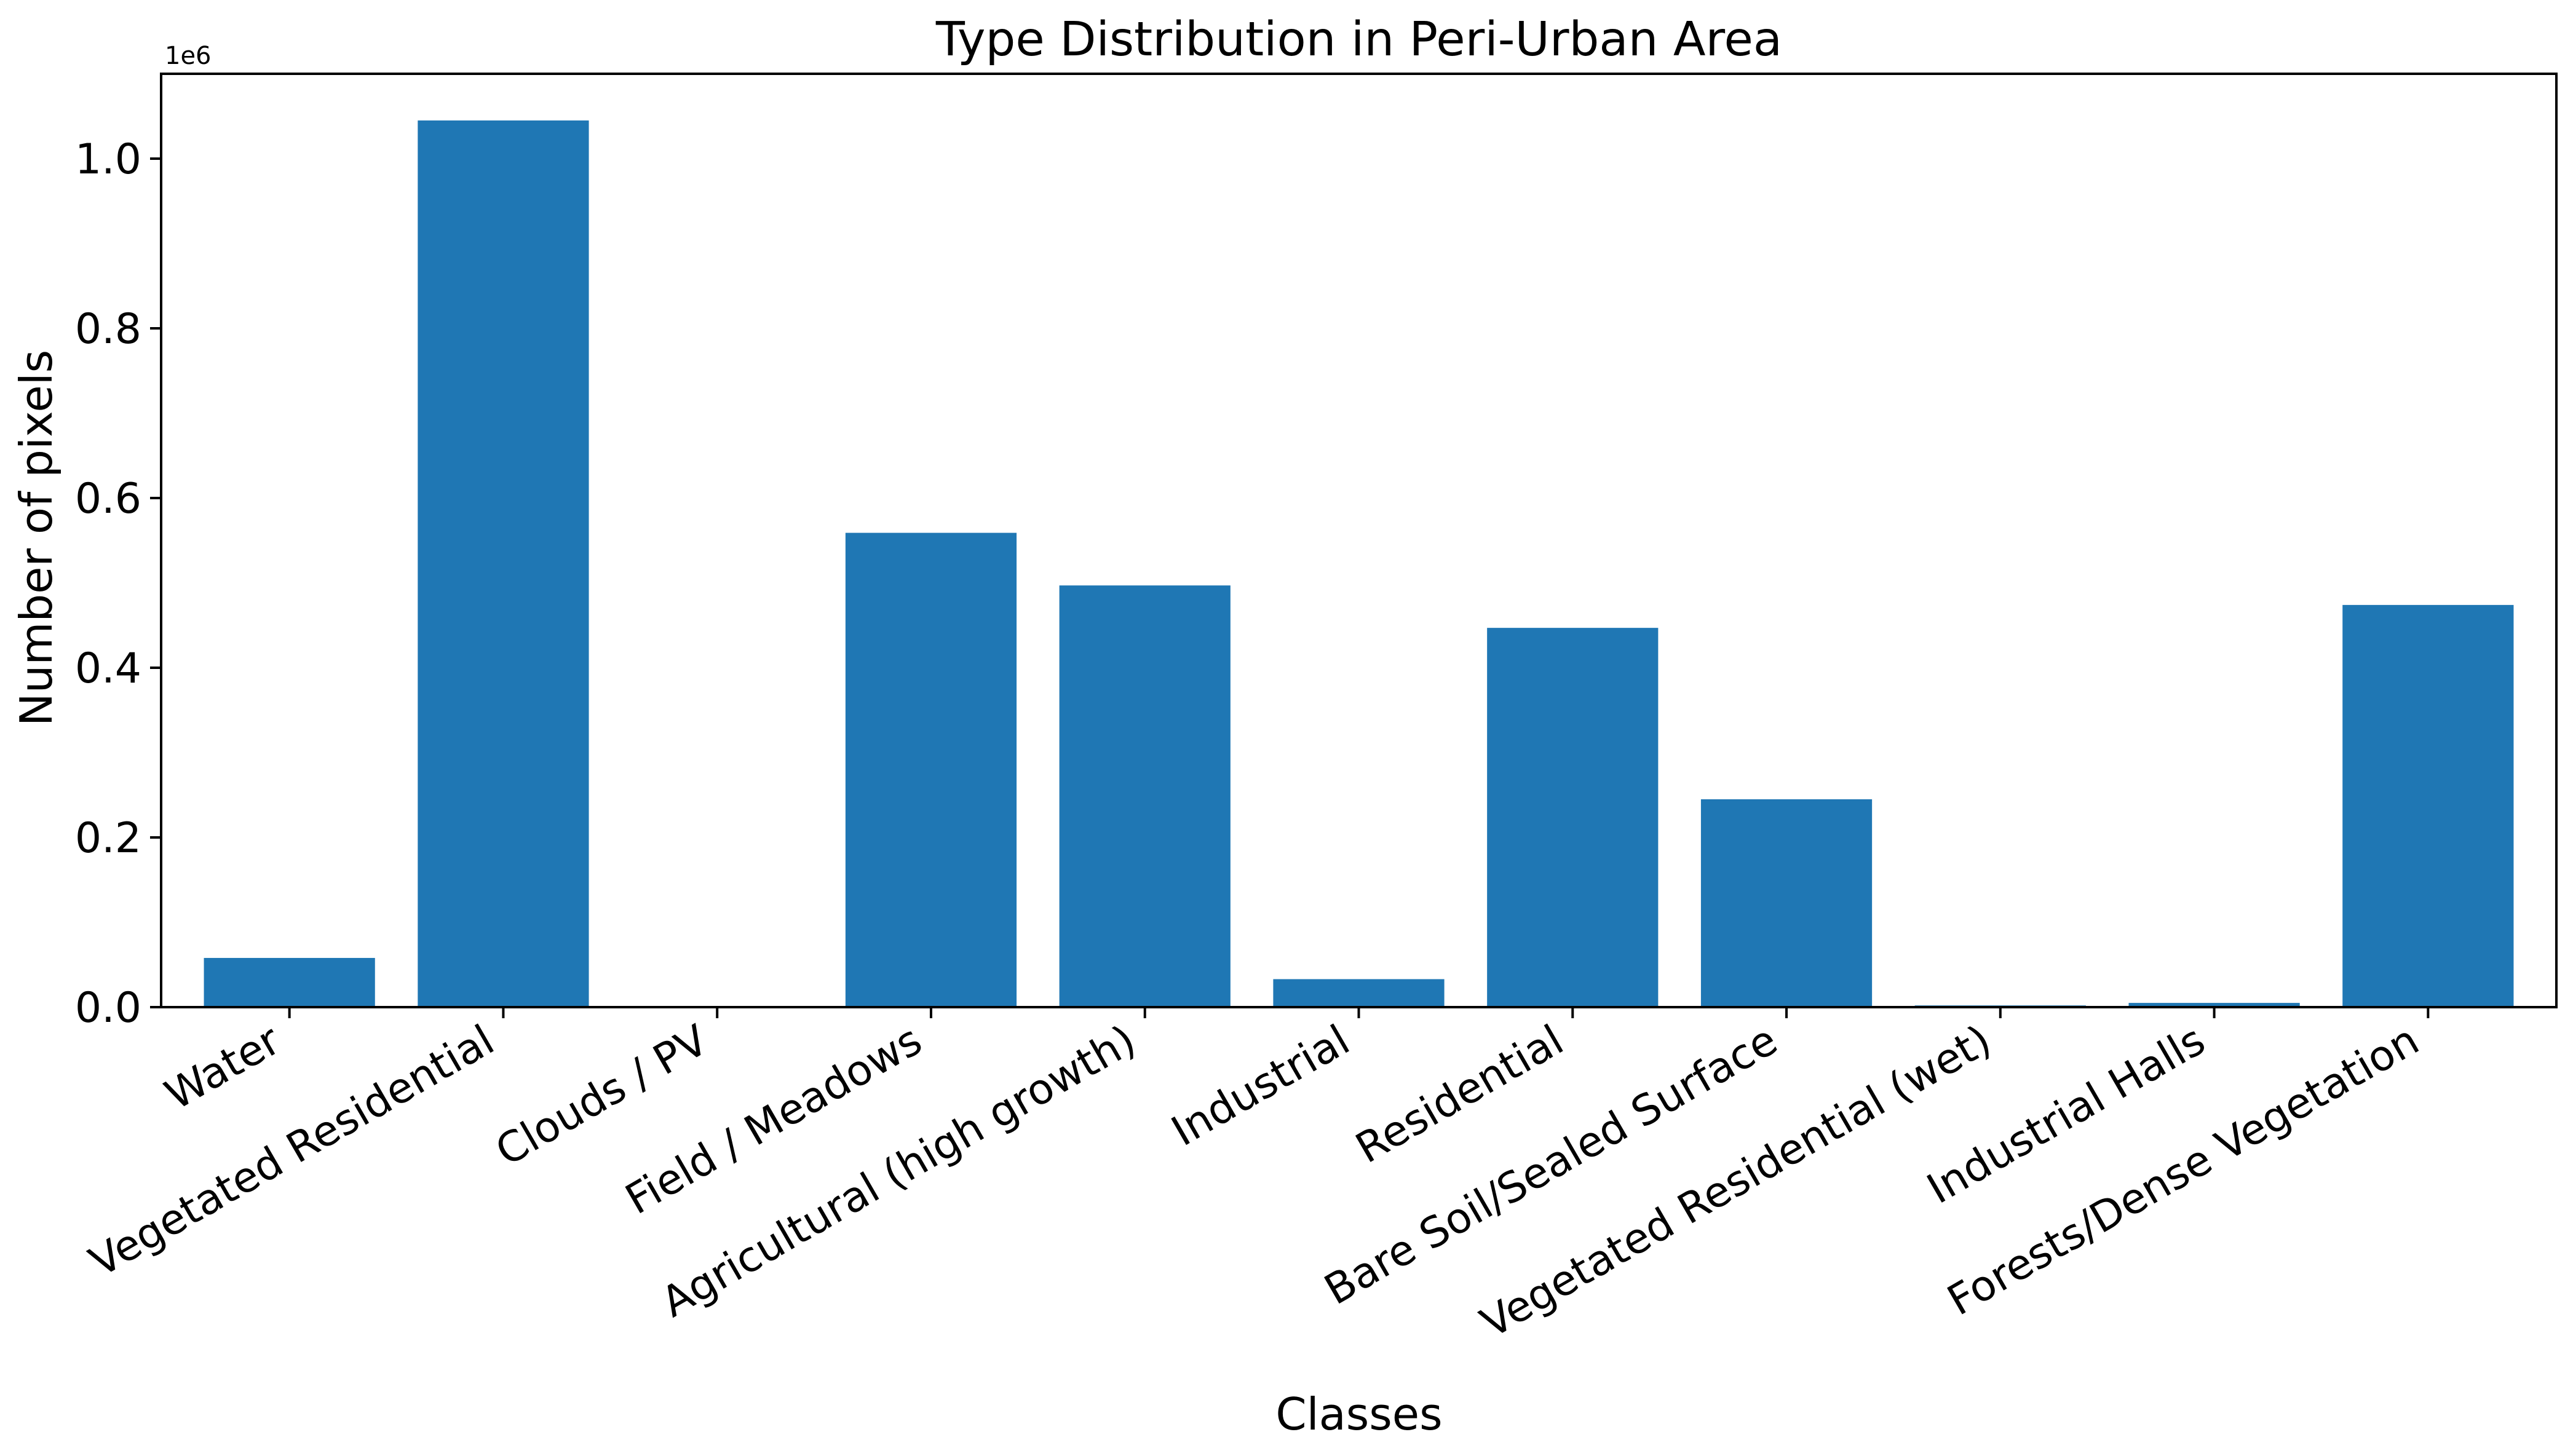 This screenshot has width=2565, height=1456. What do you see at coordinates (108, 499) in the screenshot?
I see `y-tick-label-3: 0.6` at bounding box center [108, 499].